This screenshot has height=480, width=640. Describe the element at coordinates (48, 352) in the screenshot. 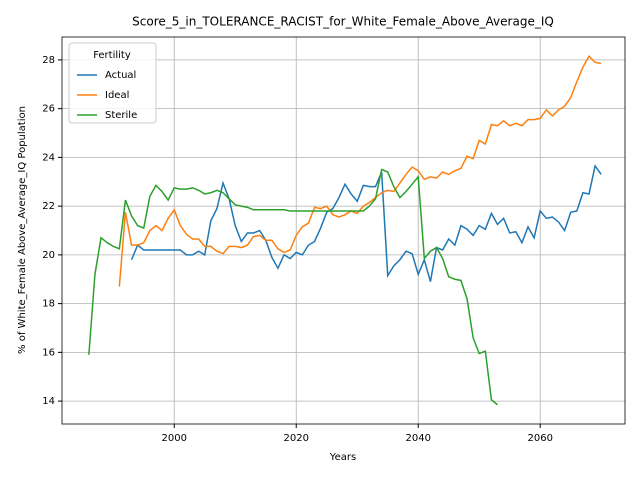

I see `y-tick-label: 16` at that location.